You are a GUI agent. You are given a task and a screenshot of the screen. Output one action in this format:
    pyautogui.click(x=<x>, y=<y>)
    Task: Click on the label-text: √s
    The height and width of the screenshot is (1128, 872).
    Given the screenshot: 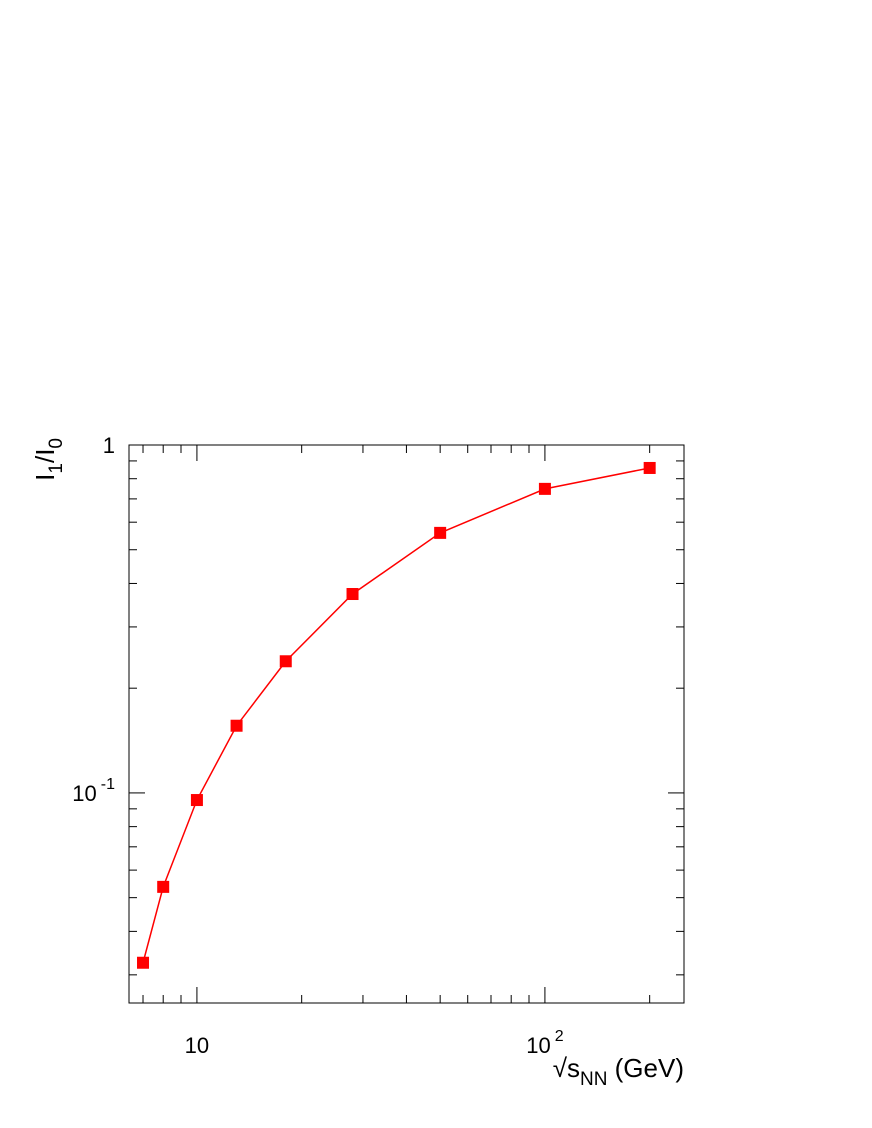 What is the action you would take?
    pyautogui.click(x=566, y=1068)
    